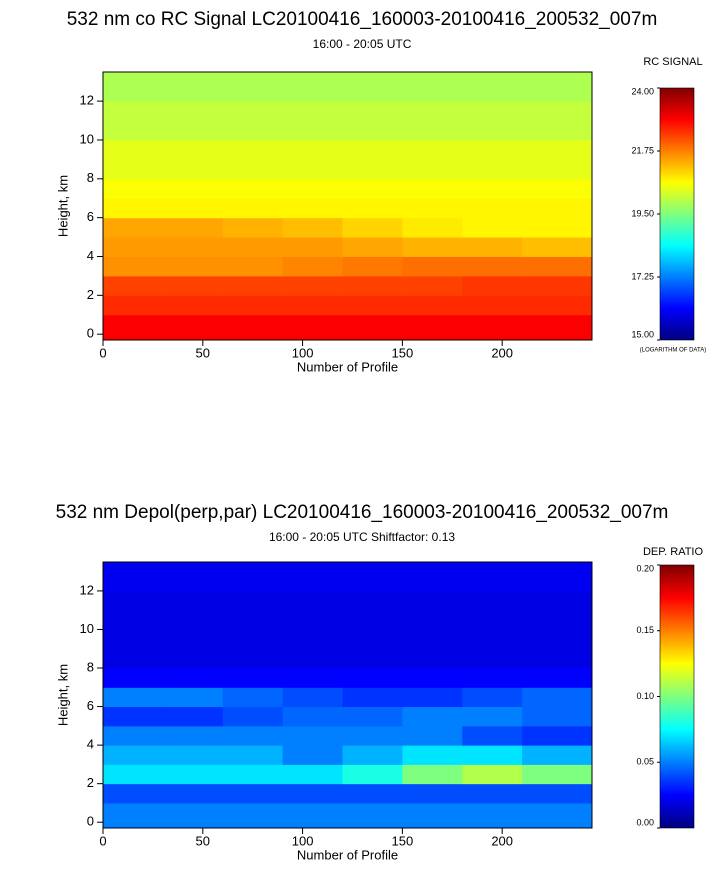 This screenshot has width=725, height=871. I want to click on x-tick-label: 150, so click(403, 352).